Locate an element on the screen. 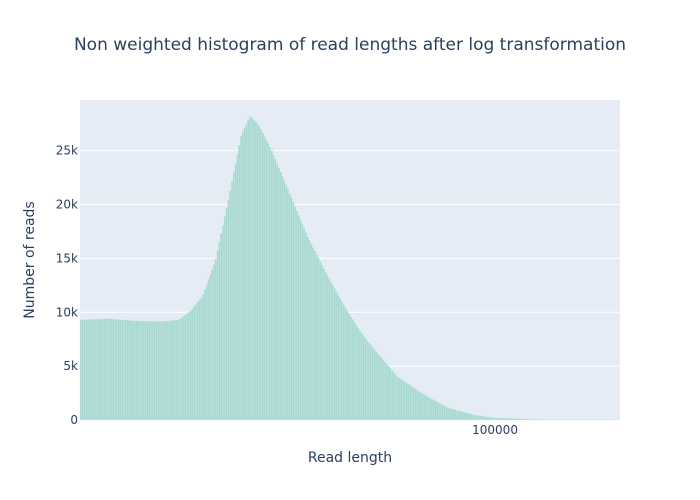 The height and width of the screenshot is (500, 700). y-axis-title: Number of reads is located at coordinates (30, 259).